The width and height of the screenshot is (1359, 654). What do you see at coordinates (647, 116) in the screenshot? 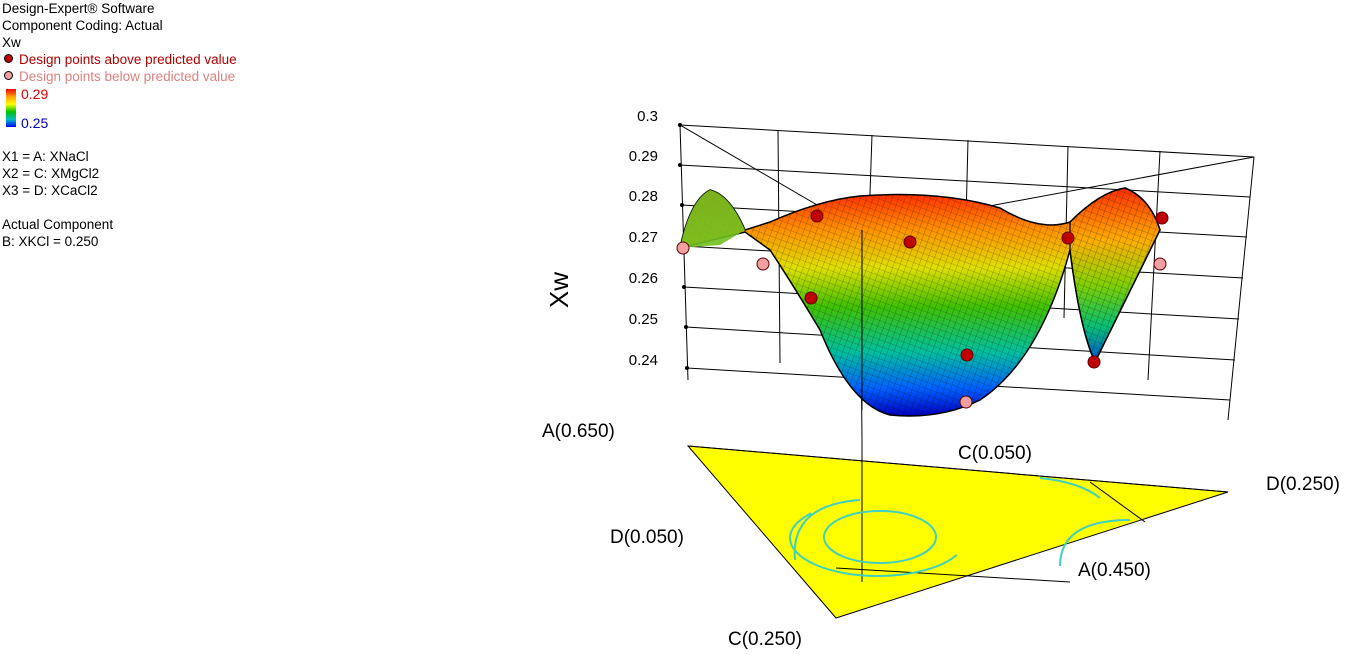
I see `z-tick-label: 0.3` at bounding box center [647, 116].